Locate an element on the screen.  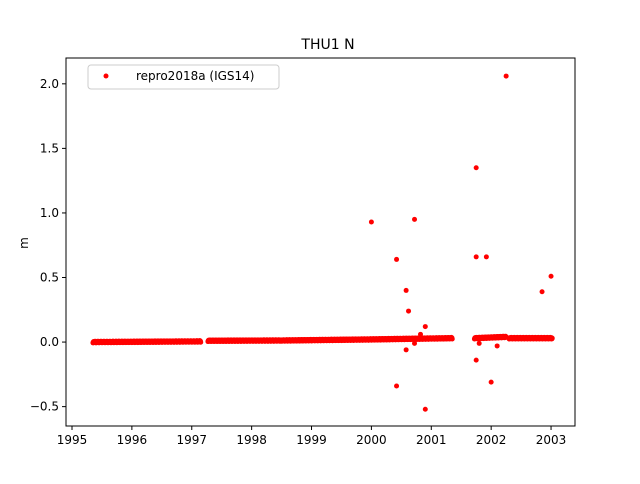
y-tick-label: 2.0 is located at coordinates (49, 84).